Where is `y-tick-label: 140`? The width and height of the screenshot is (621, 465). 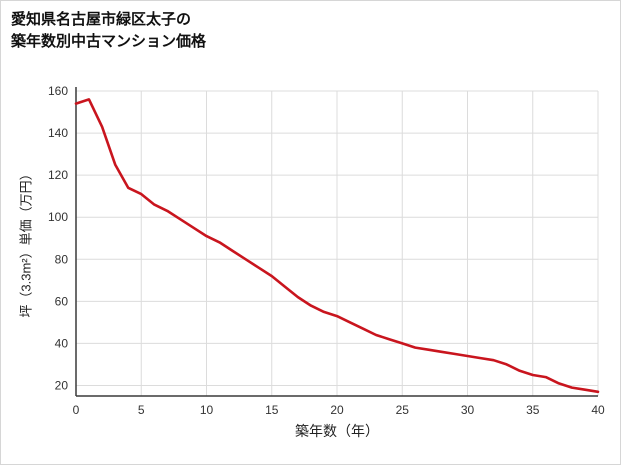
y-tick-label: 140 is located at coordinates (58, 133).